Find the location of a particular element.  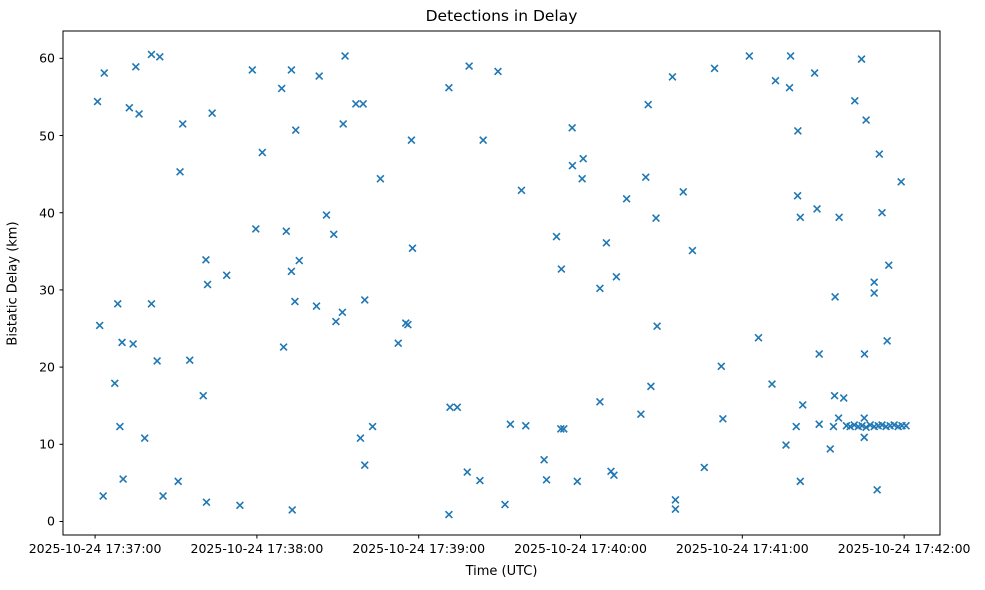

chart-title: Detections in Delay is located at coordinates (501, 16).